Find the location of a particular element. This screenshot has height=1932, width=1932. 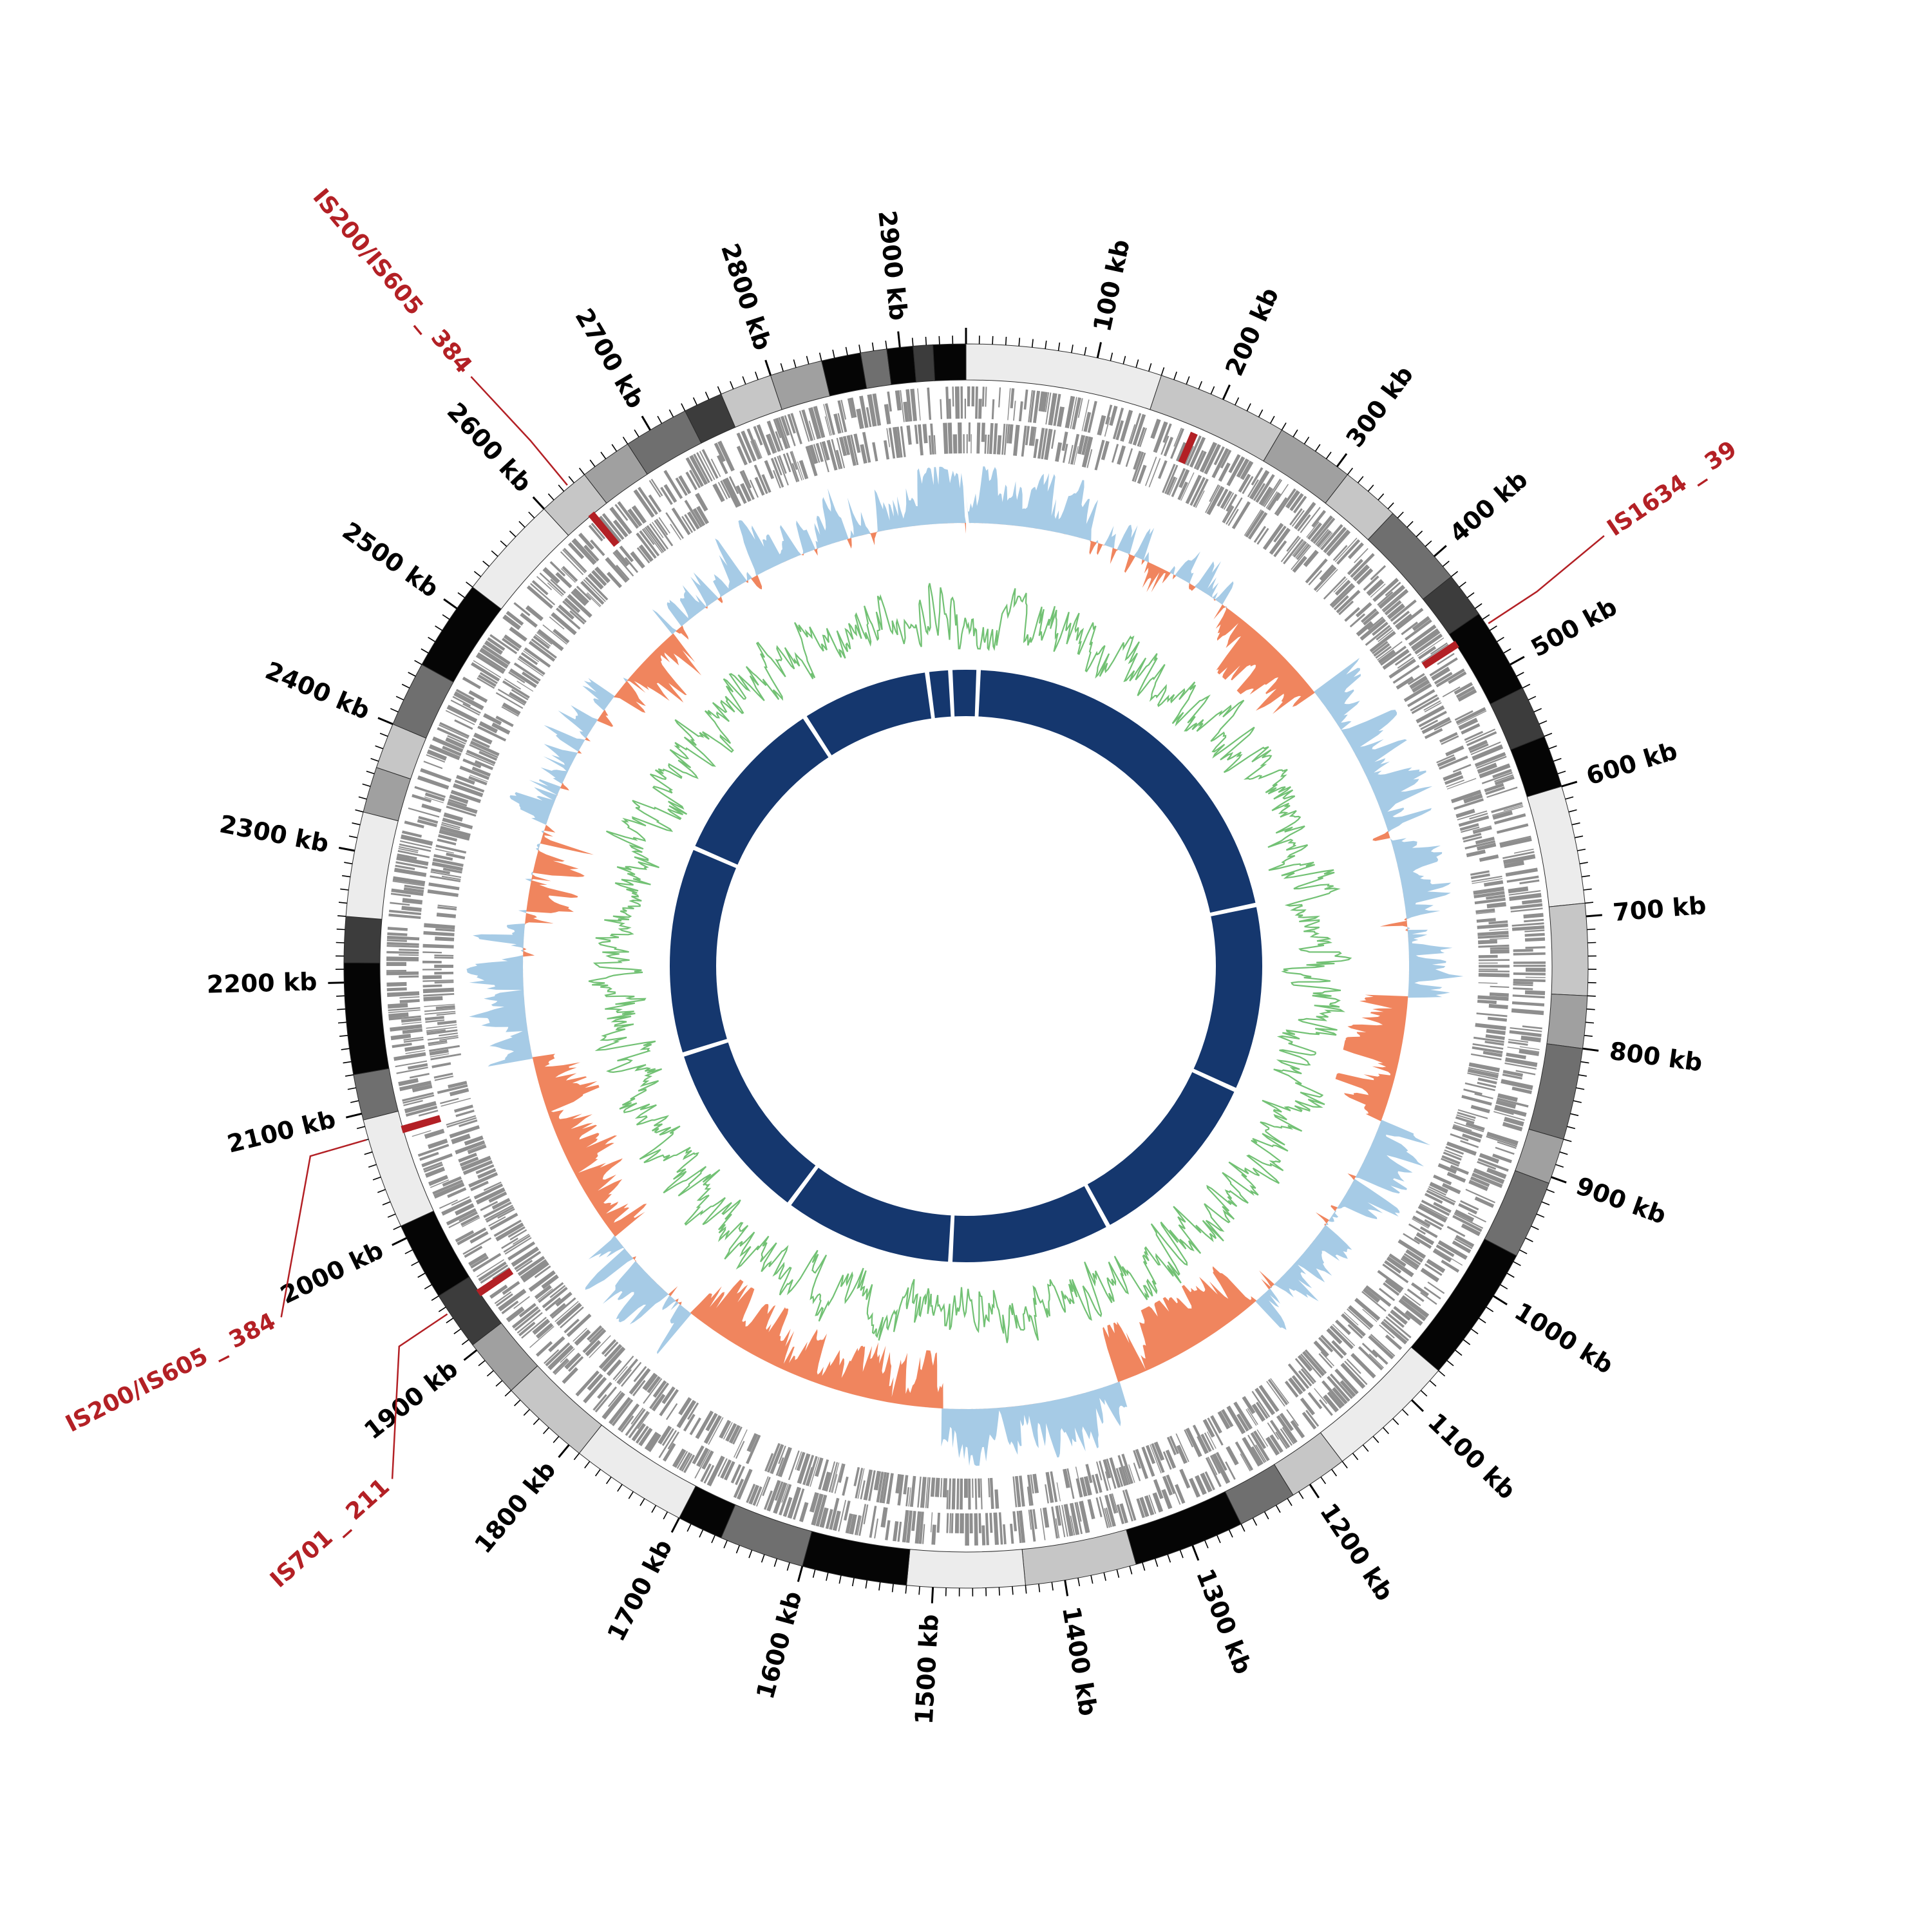

tick-label: 900 kb is located at coordinates (1622, 1200).